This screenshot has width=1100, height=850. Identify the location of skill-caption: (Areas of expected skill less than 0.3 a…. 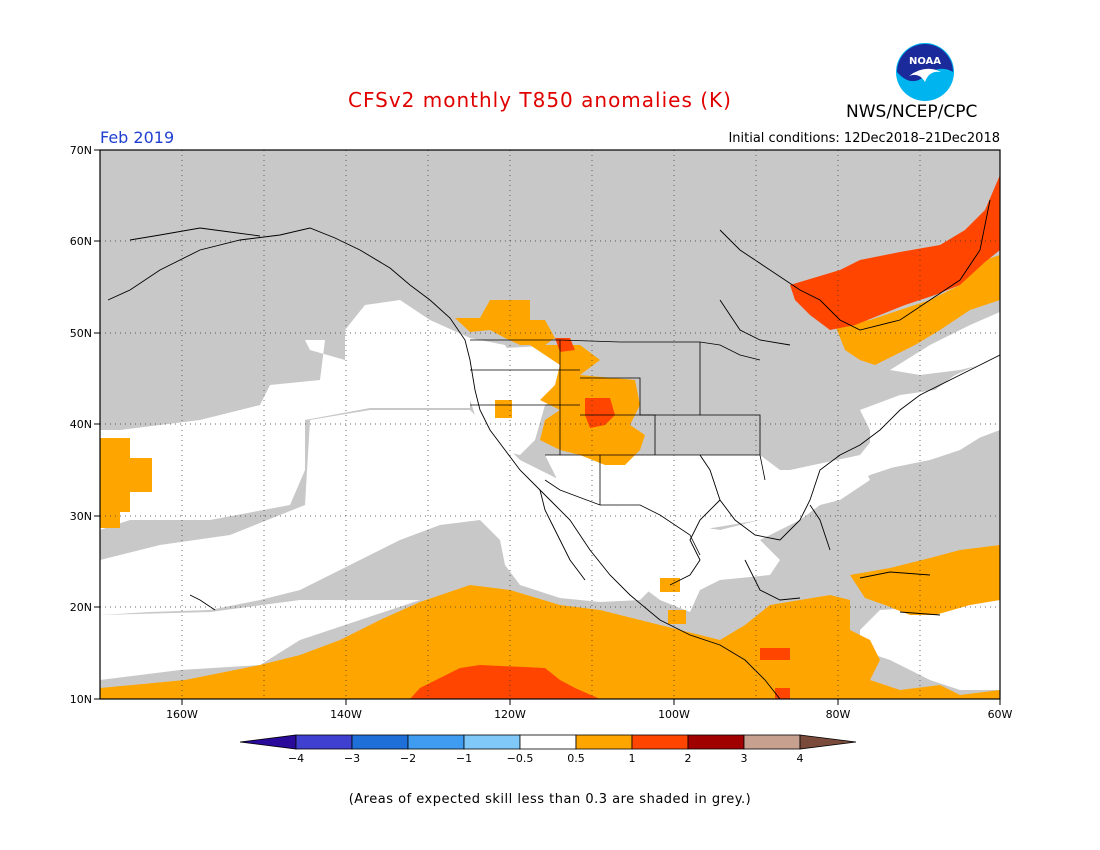
(550, 799).